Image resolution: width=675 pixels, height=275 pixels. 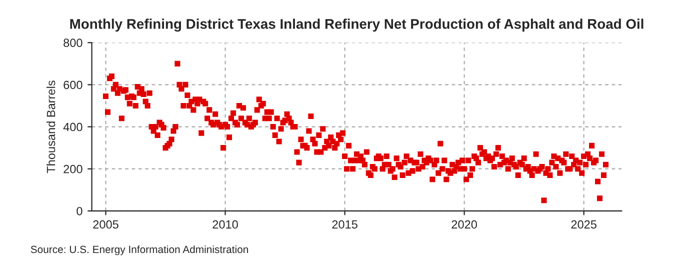 What do you see at coordinates (79, 211) in the screenshot?
I see `y-tick-label: 0` at bounding box center [79, 211].